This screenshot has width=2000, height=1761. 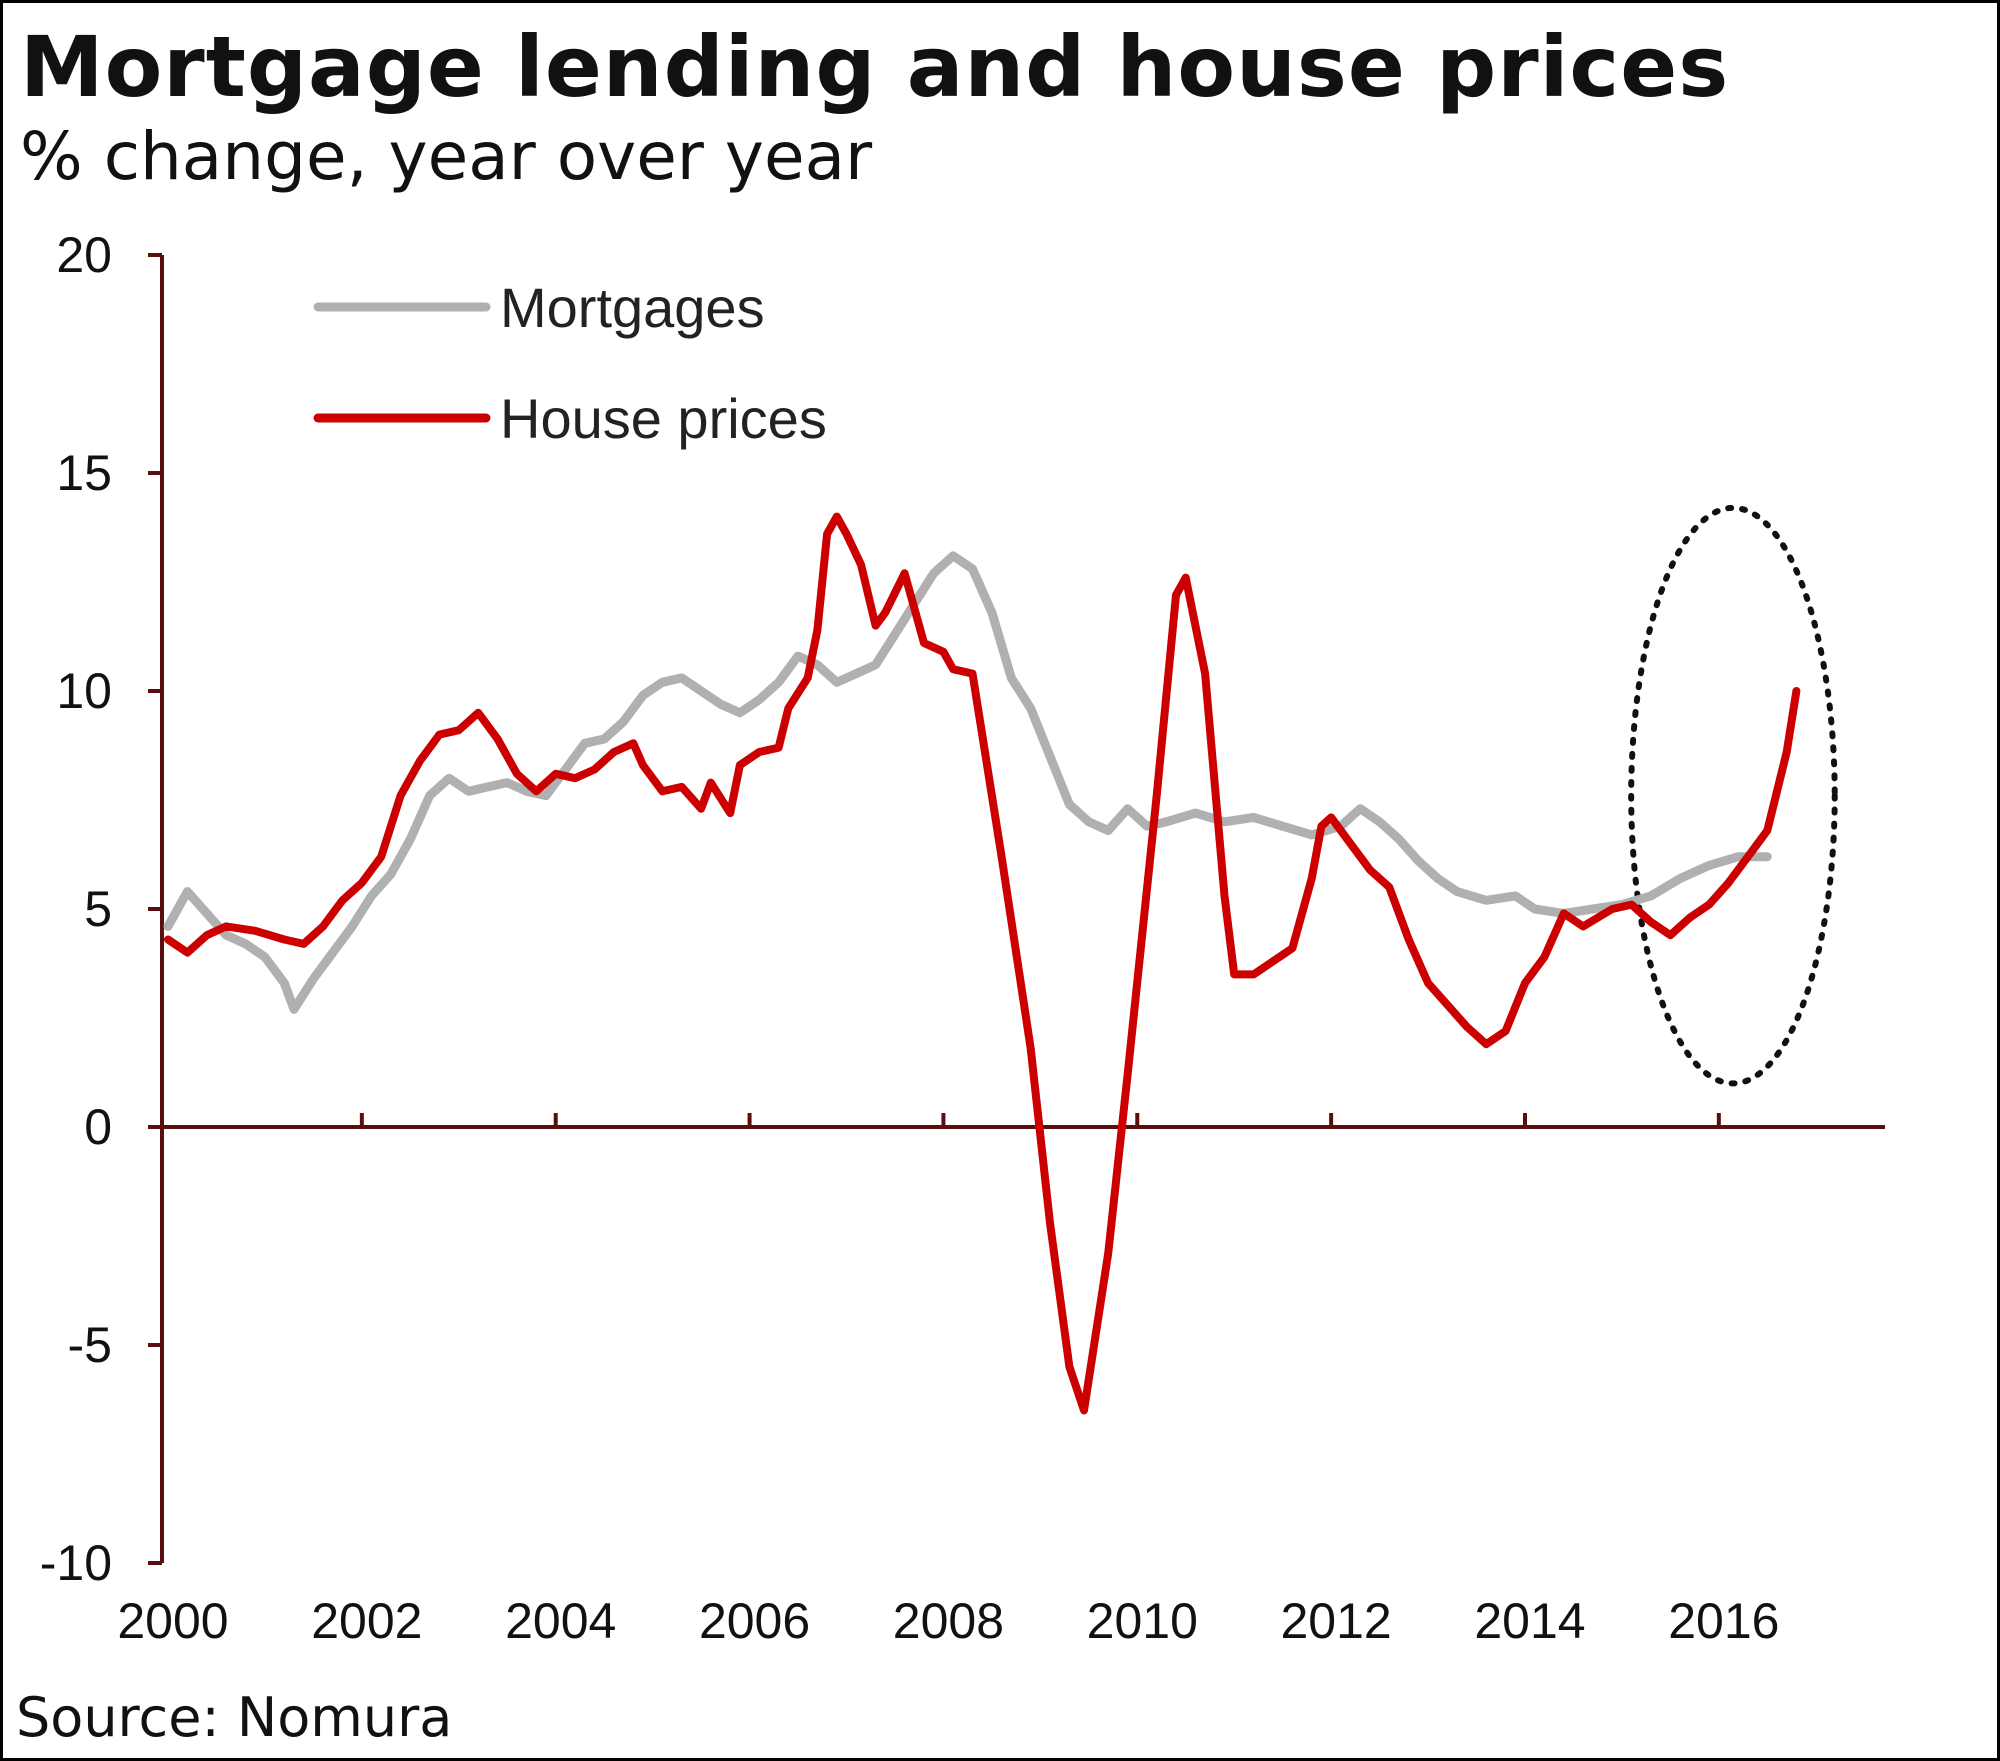 I want to click on y-tick-label: 0, so click(x=98, y=1127).